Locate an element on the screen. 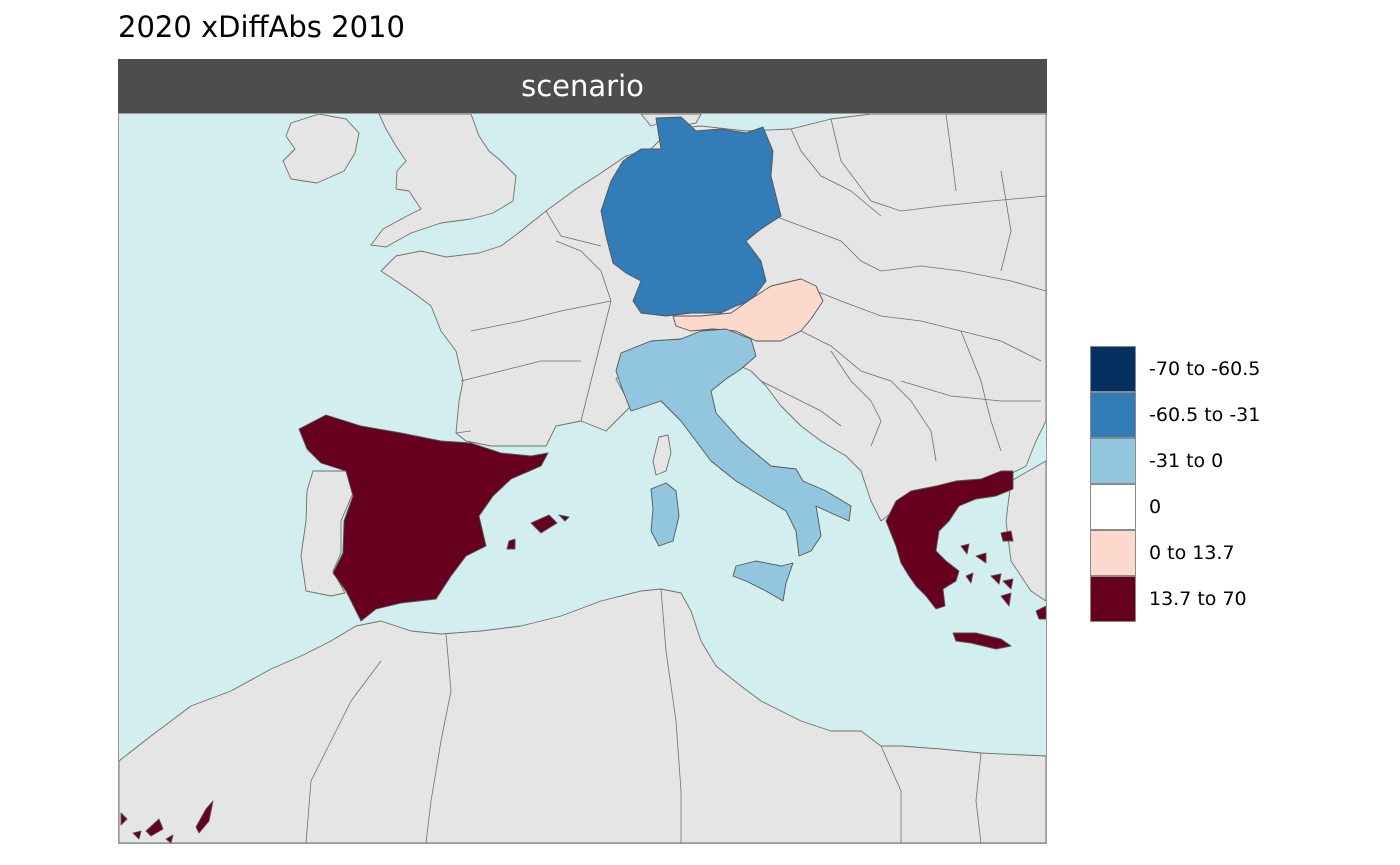 The width and height of the screenshot is (1400, 865). land-ireland is located at coordinates (321, 149).